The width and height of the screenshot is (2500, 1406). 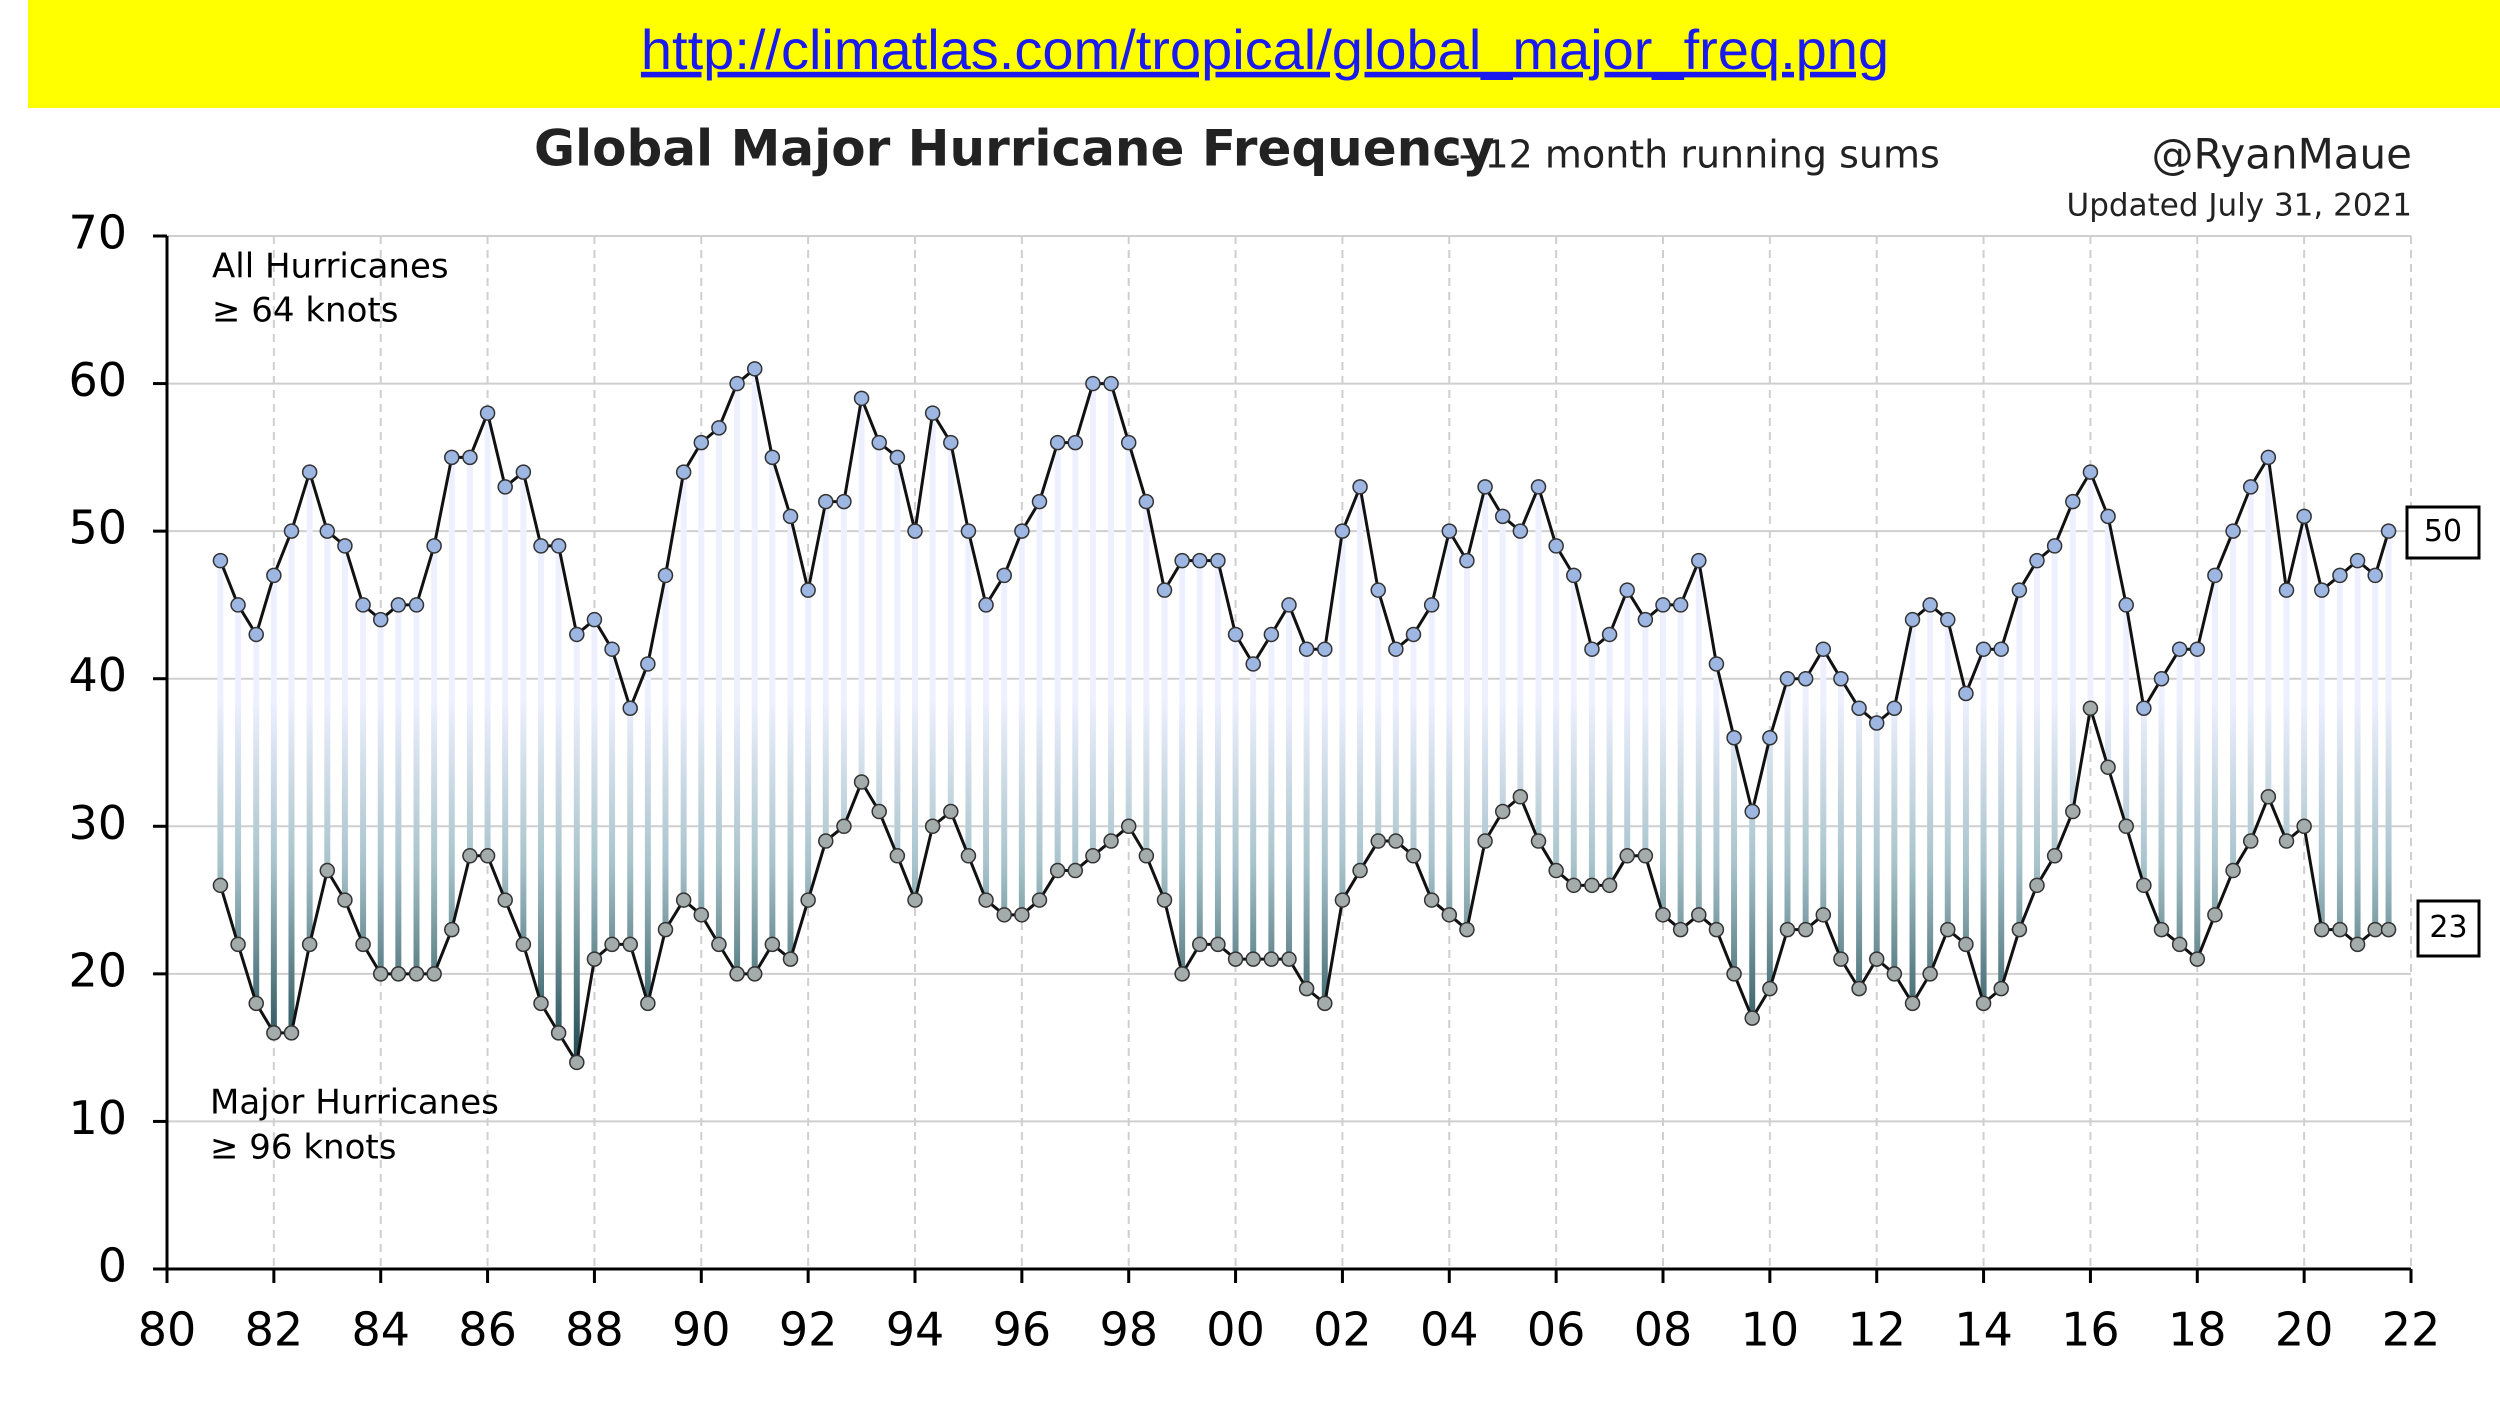 I want to click on credit: @RyanMaue, so click(x=2281, y=154).